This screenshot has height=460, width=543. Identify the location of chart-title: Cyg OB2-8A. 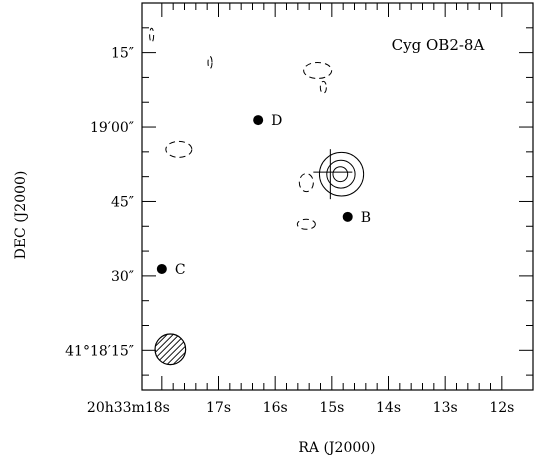
(438, 45).